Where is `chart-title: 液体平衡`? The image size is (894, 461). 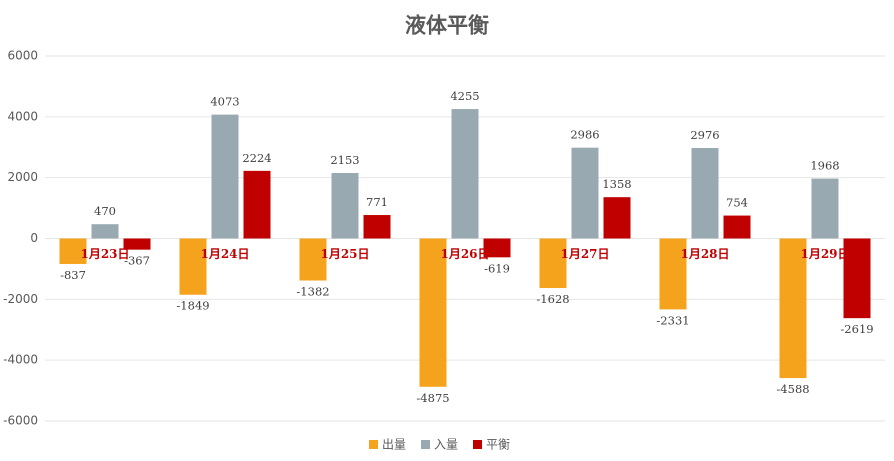 chart-title: 液体平衡 is located at coordinates (447, 25).